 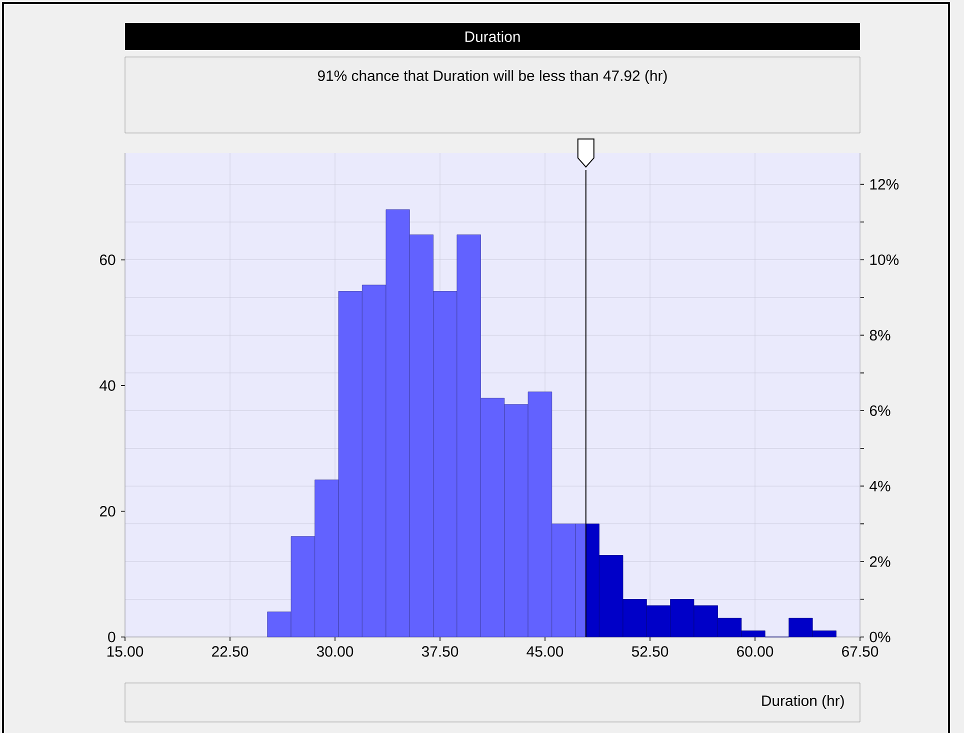 What do you see at coordinates (650, 651) in the screenshot?
I see `x-tick-label: 52.50` at bounding box center [650, 651].